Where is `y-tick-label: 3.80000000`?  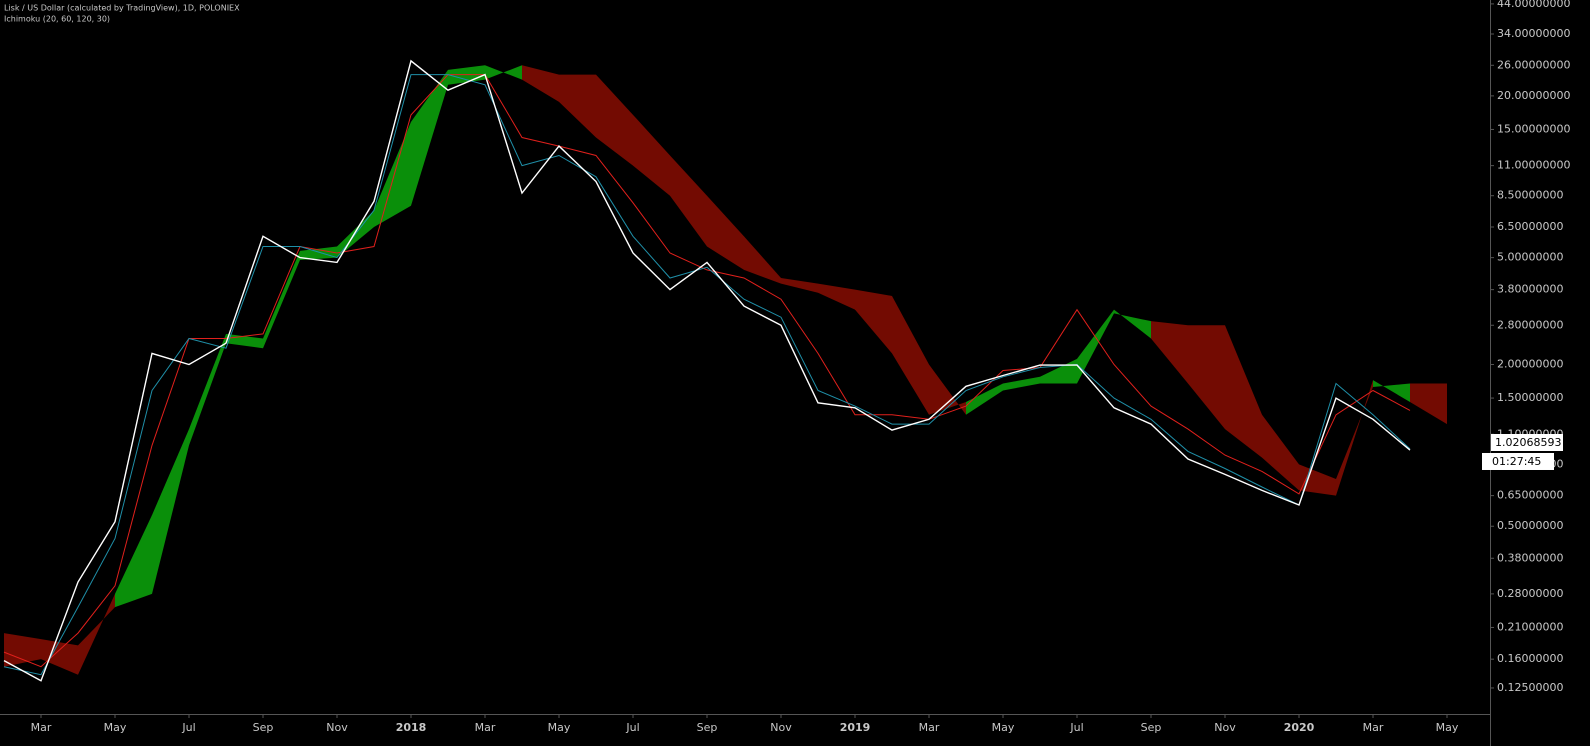 y-tick-label: 3.80000000 is located at coordinates (1530, 289).